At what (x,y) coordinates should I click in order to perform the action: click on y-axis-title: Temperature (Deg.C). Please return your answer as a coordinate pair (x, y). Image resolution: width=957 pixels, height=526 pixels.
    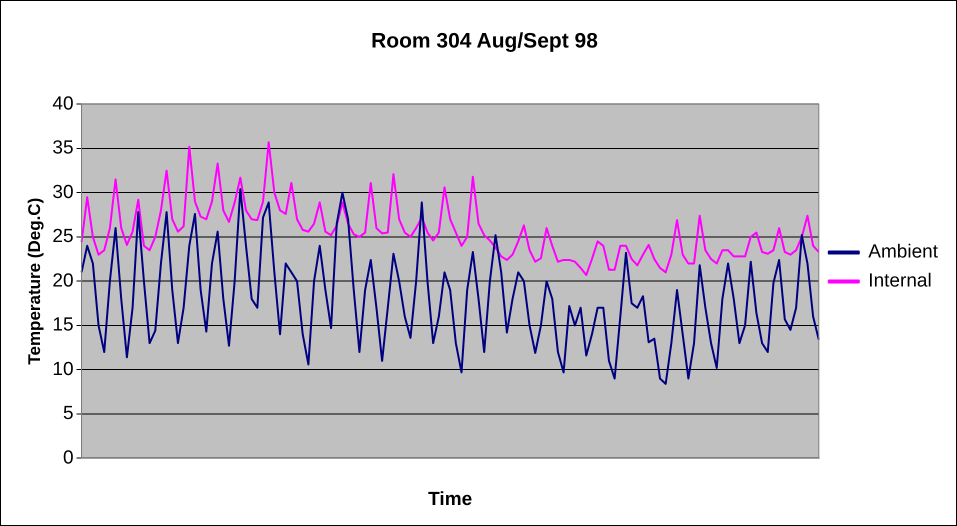
    Looking at the image, I should click on (34, 281).